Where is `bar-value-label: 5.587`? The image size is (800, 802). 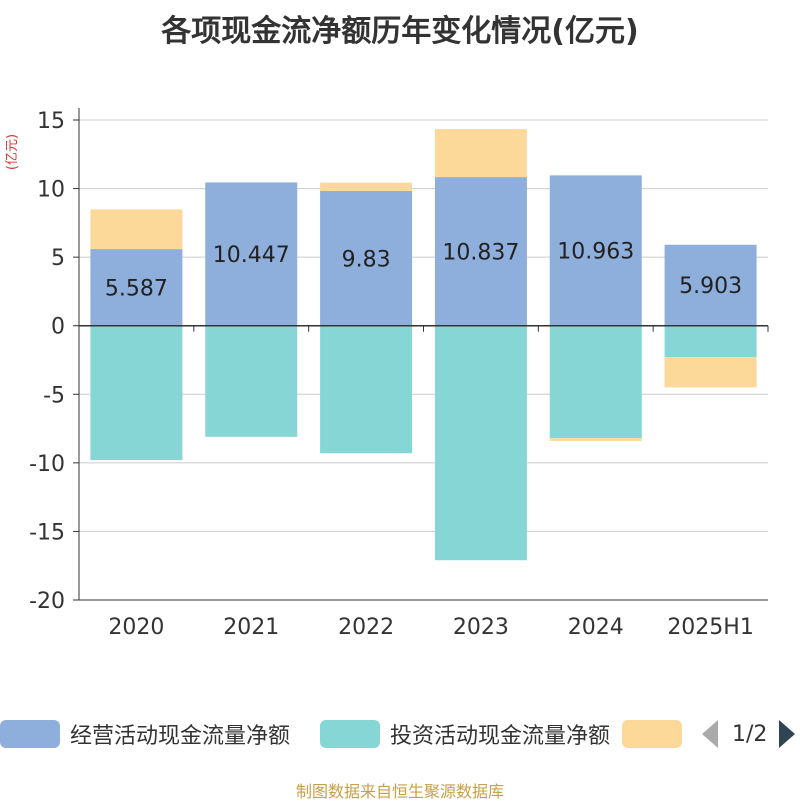
bar-value-label: 5.587 is located at coordinates (136, 288).